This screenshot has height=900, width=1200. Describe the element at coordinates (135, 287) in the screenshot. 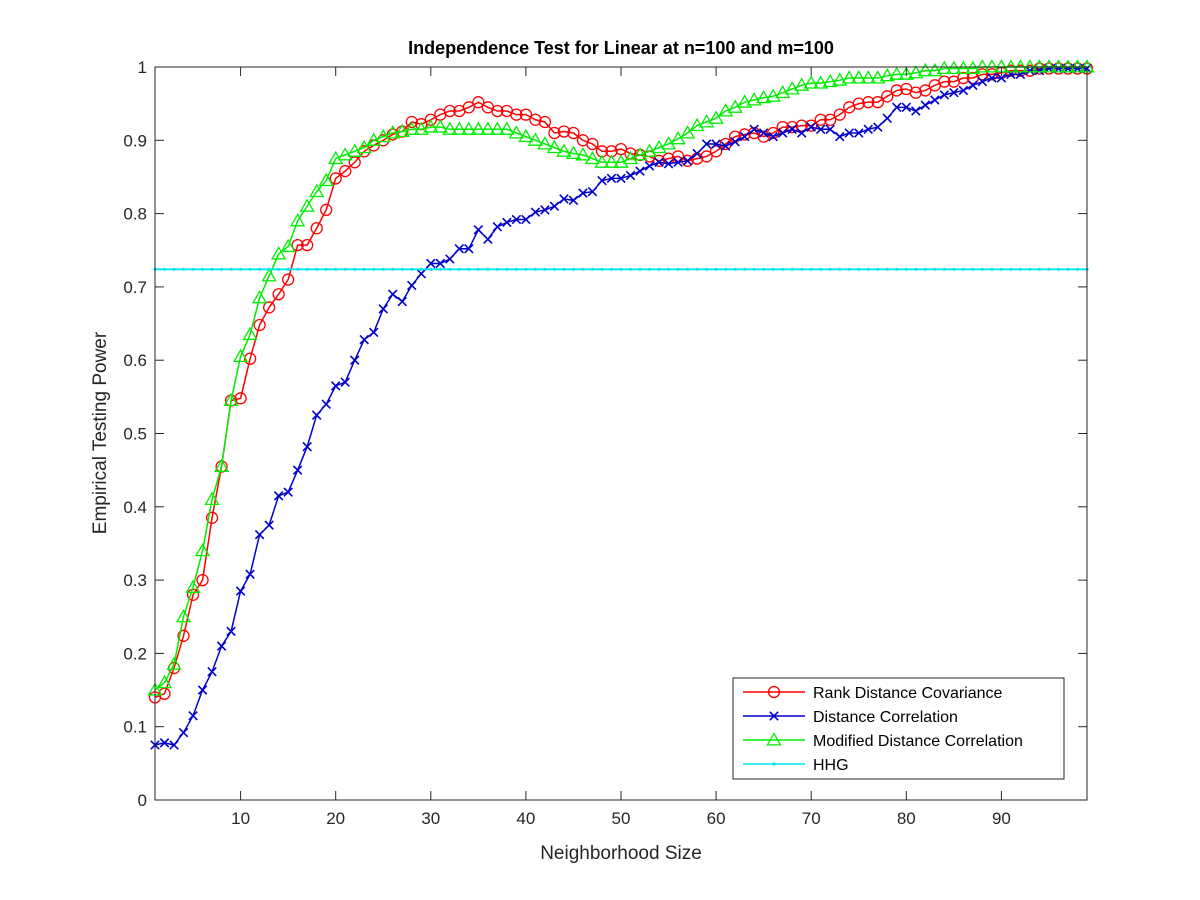

I see `y-tick-label: 0.7` at that location.